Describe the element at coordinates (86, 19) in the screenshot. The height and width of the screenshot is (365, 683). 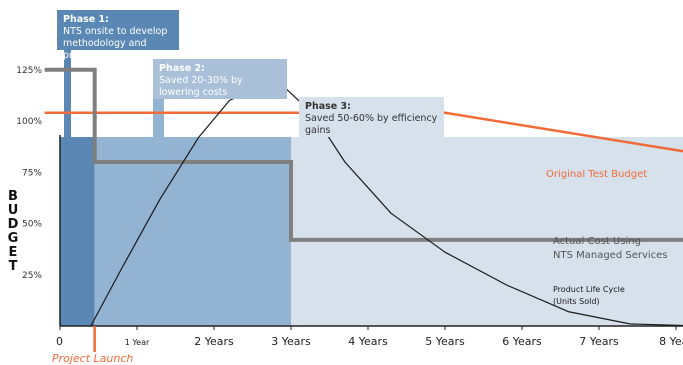
I see `phase1-title: Phase 1:` at that location.